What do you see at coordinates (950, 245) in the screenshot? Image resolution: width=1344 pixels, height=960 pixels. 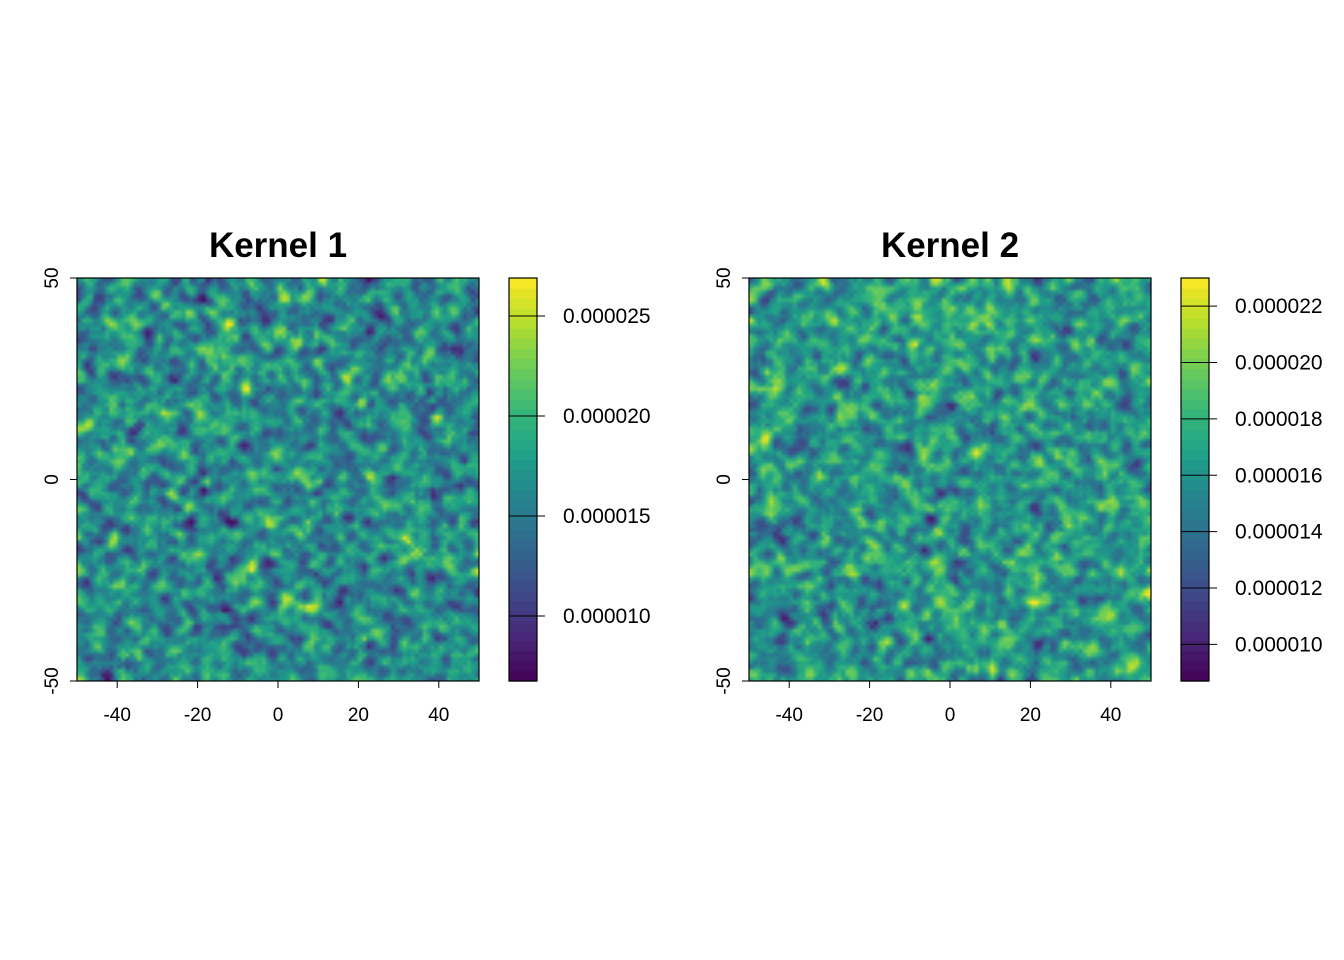 I see `chart-title: Kernel 2` at bounding box center [950, 245].